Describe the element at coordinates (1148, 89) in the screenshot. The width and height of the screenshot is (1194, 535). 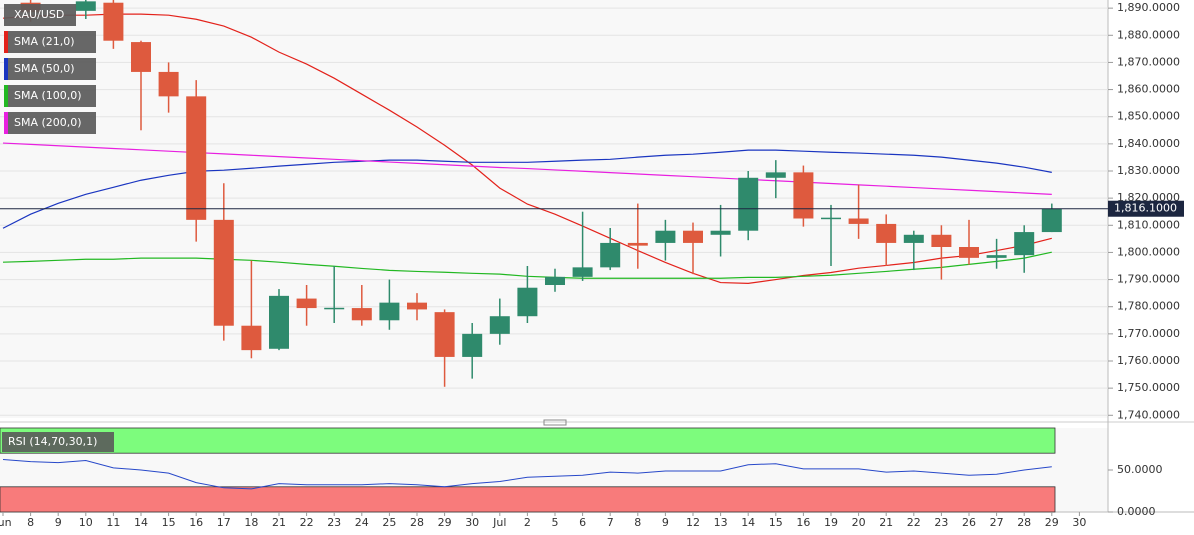
I see `y-tick-label: 1,860.0000` at that location.